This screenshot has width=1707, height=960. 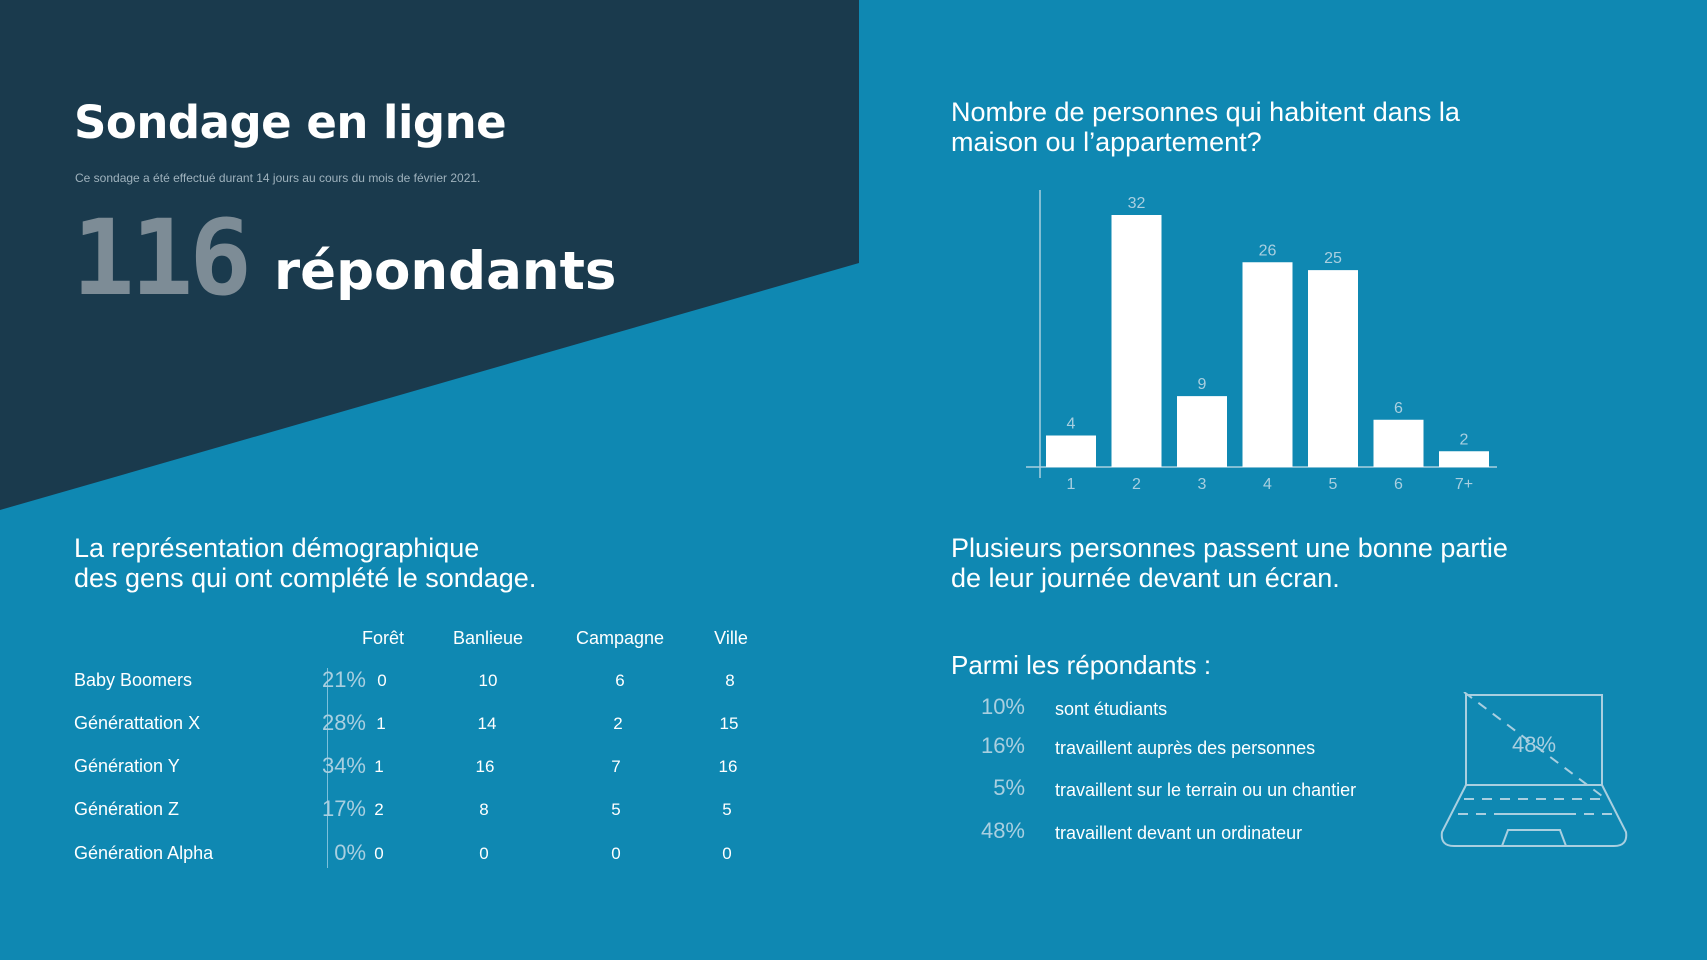 I want to click on screen-heading-line2: de leur journée devant un écran., so click(x=1145, y=578).